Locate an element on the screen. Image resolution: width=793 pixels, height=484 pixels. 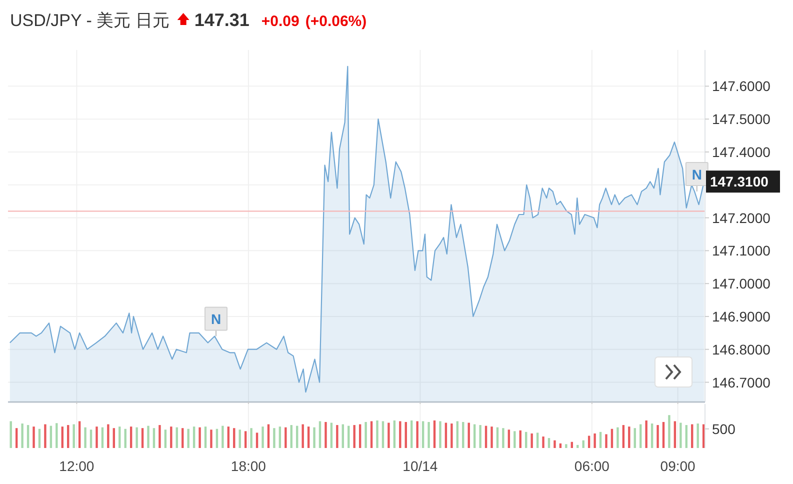
y-tick-label: 147.6000 is located at coordinates (741, 86).